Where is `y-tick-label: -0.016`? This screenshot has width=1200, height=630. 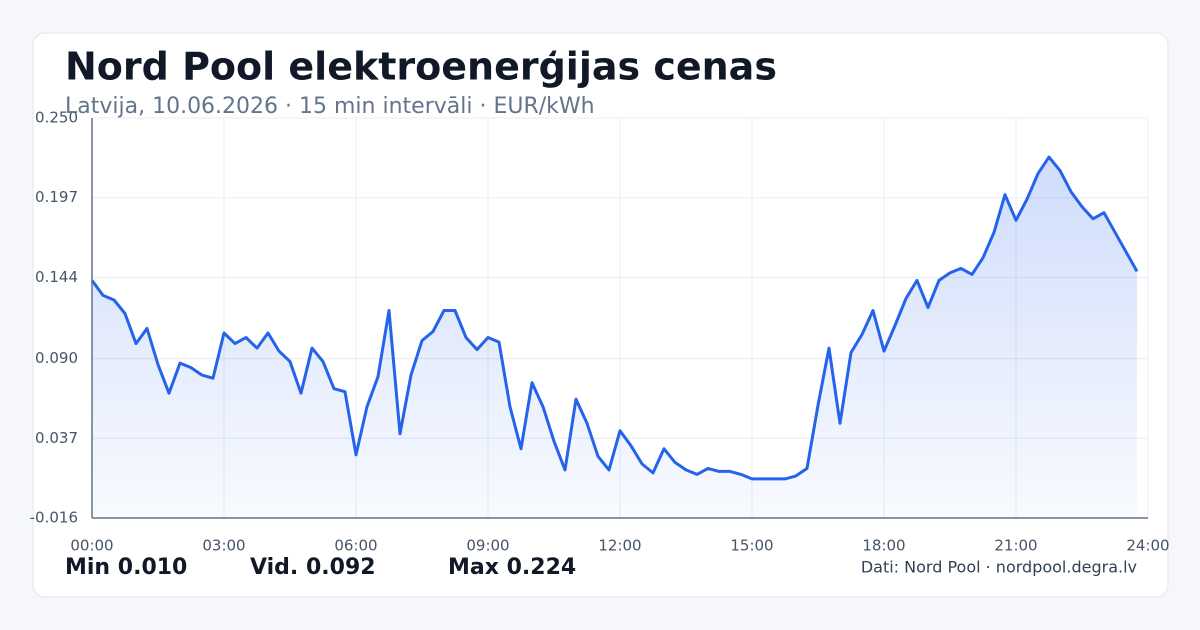
y-tick-label: -0.016 is located at coordinates (54, 518).